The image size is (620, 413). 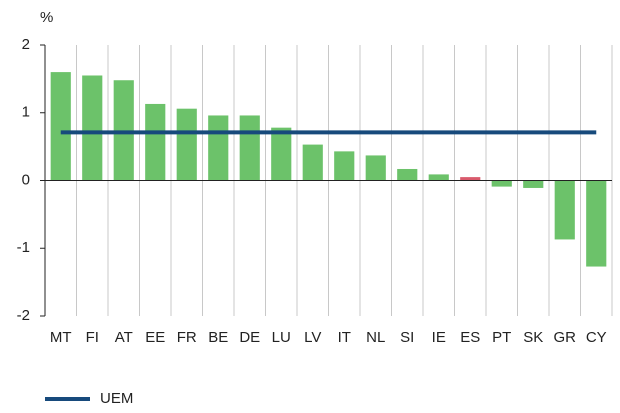 What do you see at coordinates (92, 337) in the screenshot?
I see `x-tick-label: FI` at bounding box center [92, 337].